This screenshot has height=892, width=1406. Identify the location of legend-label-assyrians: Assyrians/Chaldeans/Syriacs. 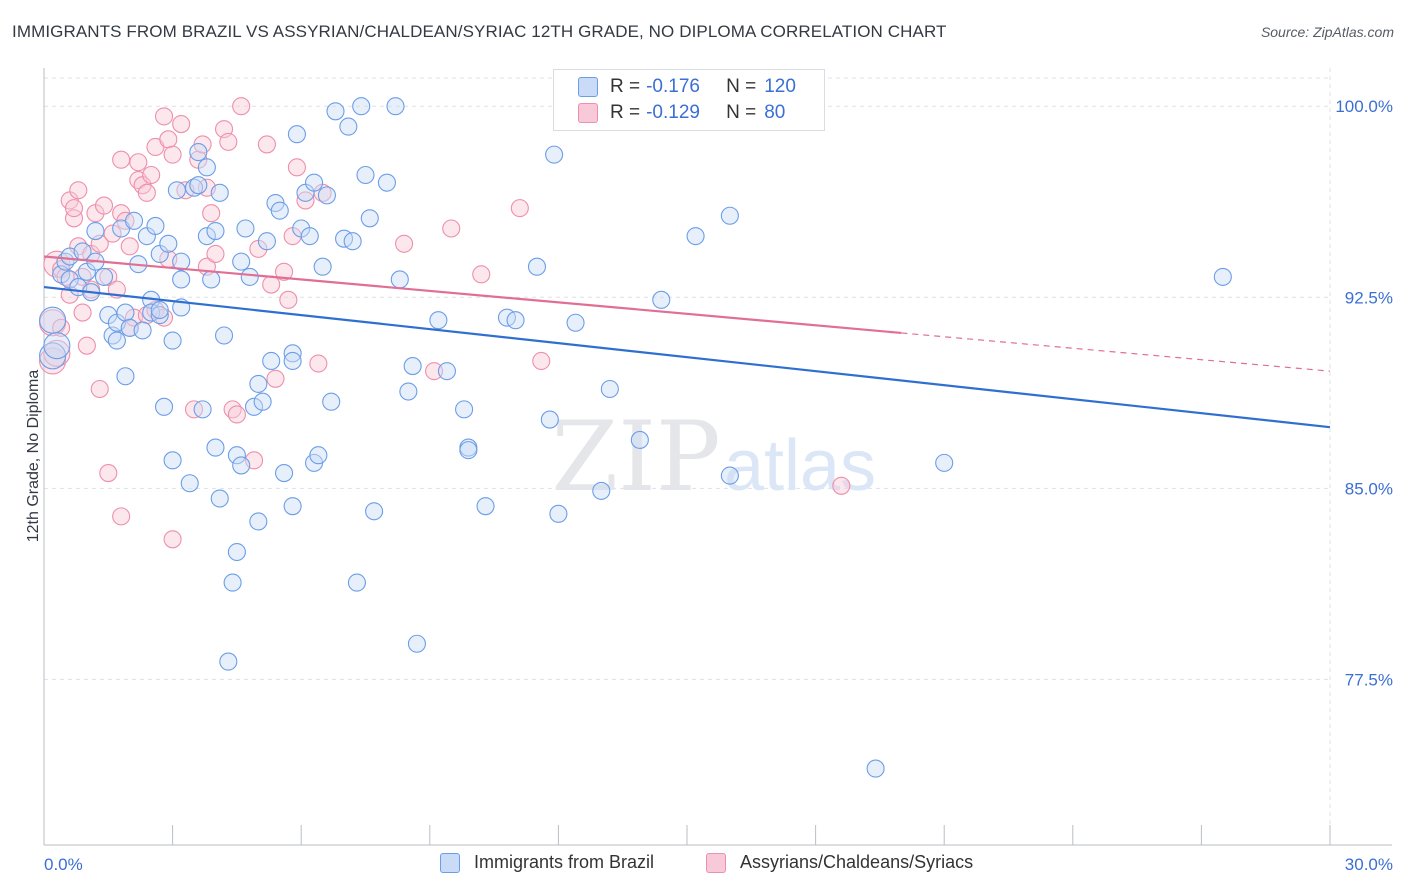
(857, 862).